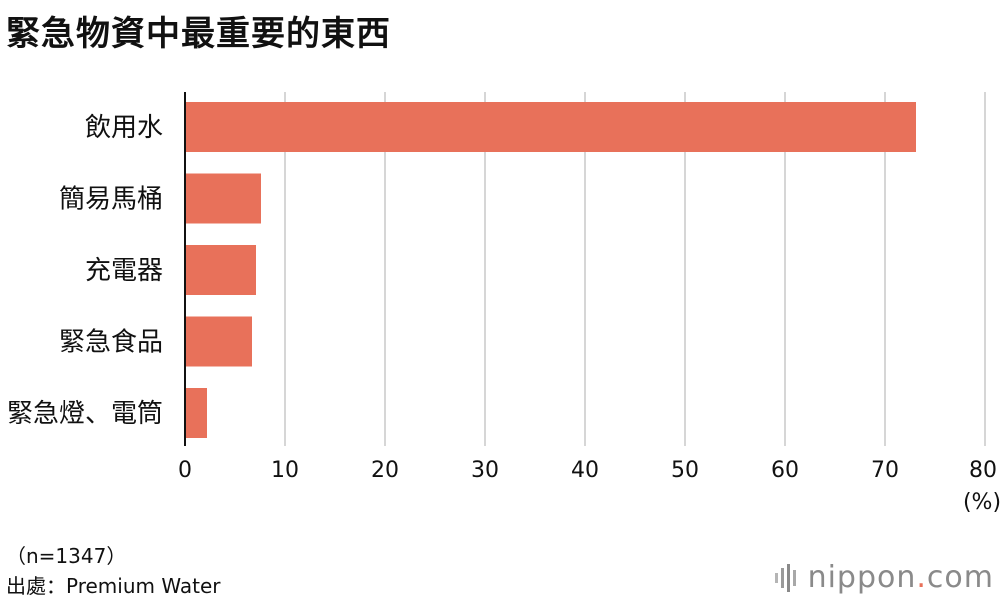 The width and height of the screenshot is (1000, 604). I want to click on category-label: 簡易馬桶, so click(111, 200).